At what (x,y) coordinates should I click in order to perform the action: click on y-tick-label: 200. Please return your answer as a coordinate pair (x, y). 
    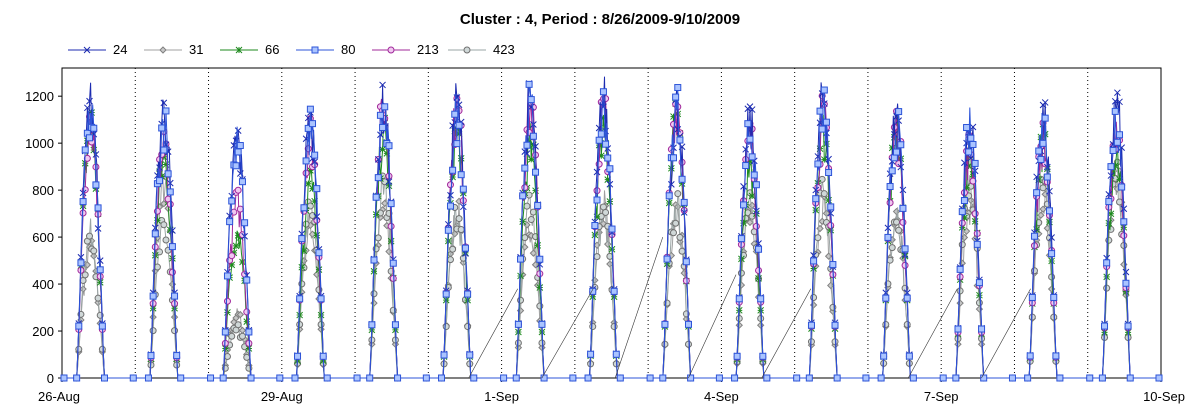
    Looking at the image, I should click on (43, 331).